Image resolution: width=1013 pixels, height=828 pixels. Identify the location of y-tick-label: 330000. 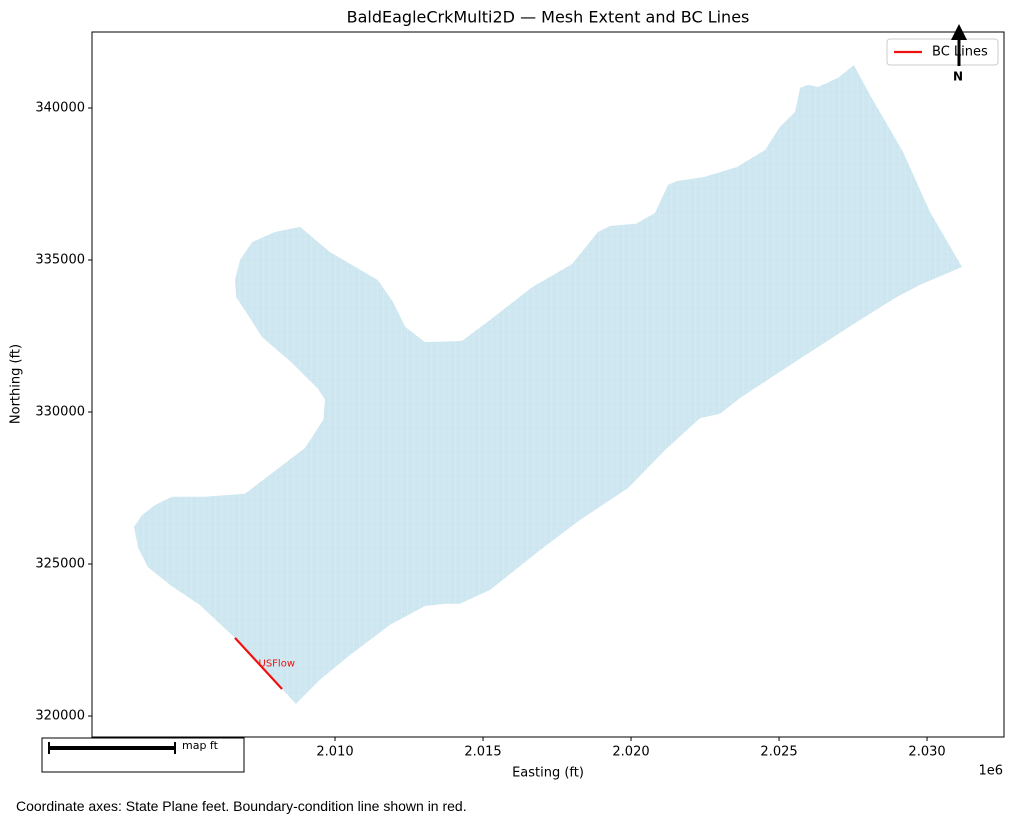
(60, 412).